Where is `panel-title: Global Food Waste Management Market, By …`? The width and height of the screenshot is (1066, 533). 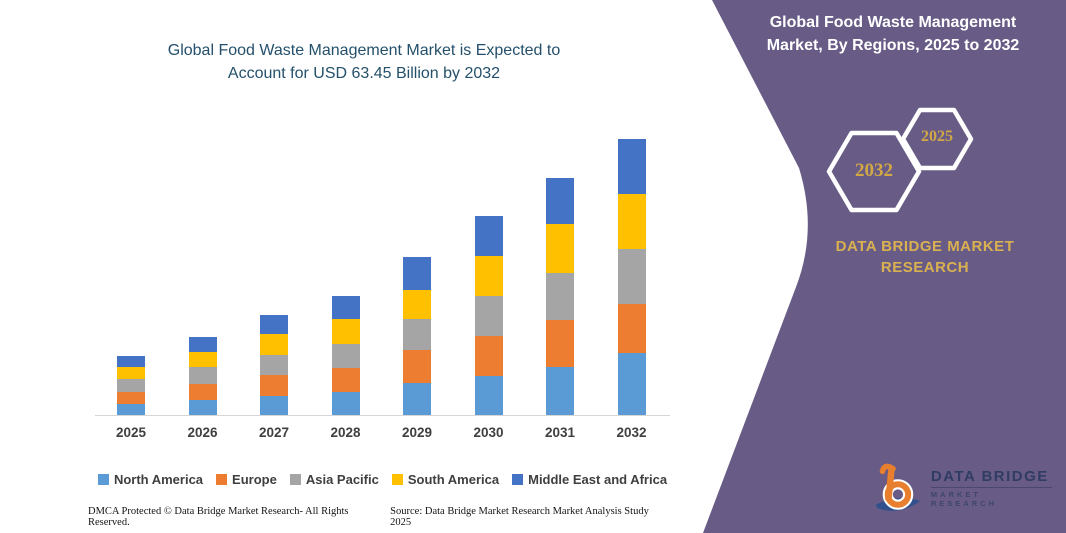 panel-title: Global Food Waste Management Market, By … is located at coordinates (893, 34).